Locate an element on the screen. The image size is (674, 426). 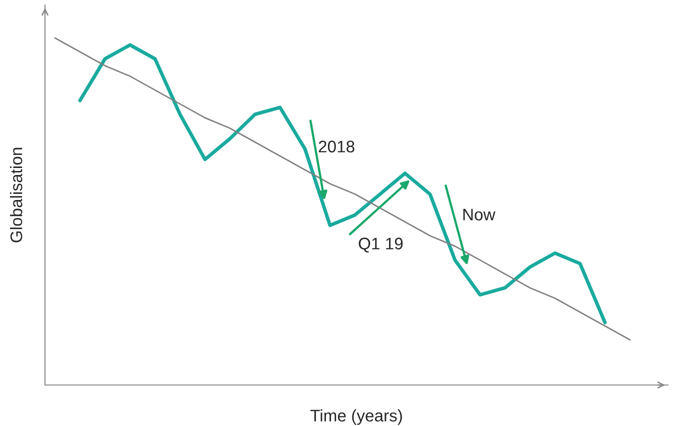
annotation: 2018 is located at coordinates (336, 146).